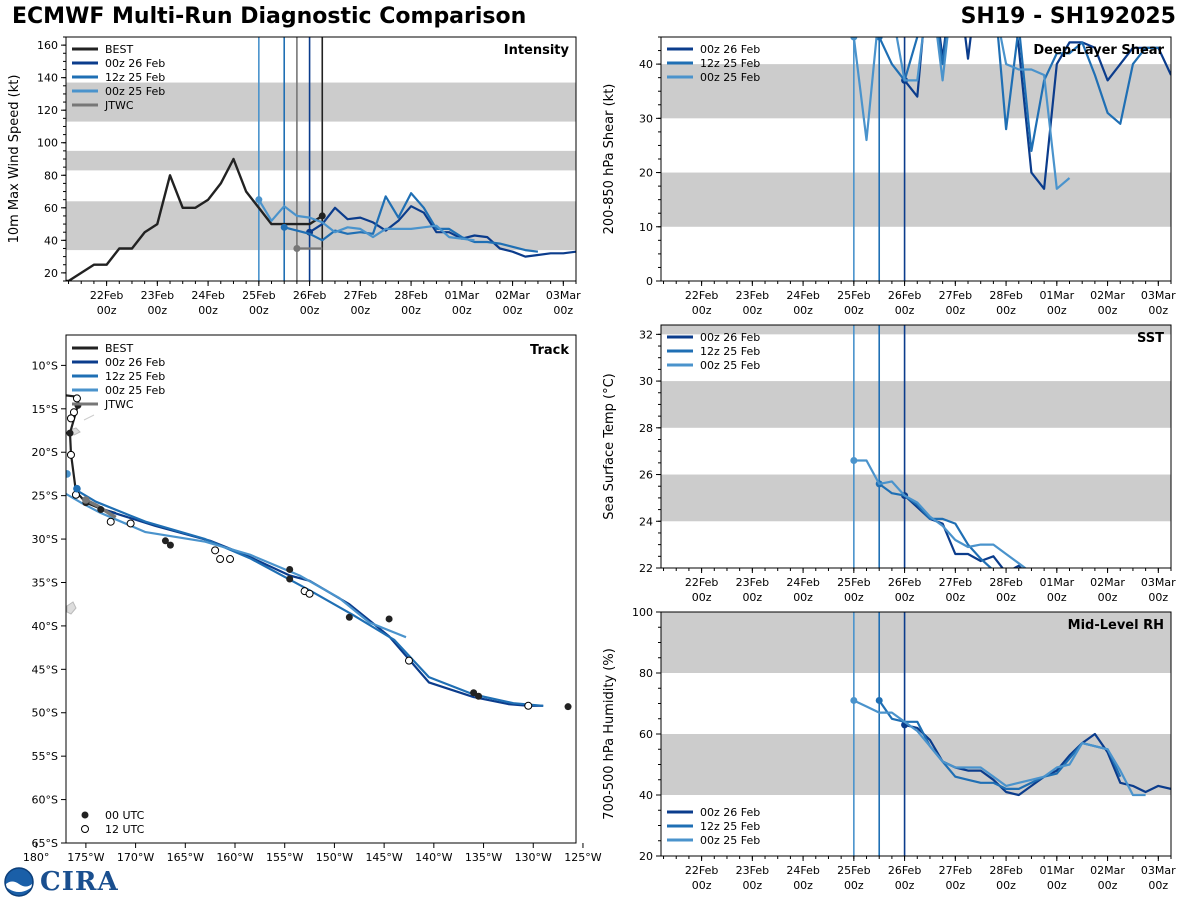 This screenshot has height=900, width=1200. Describe the element at coordinates (185, 857) in the screenshot. I see `lon-tick-label: 165°W` at that location.